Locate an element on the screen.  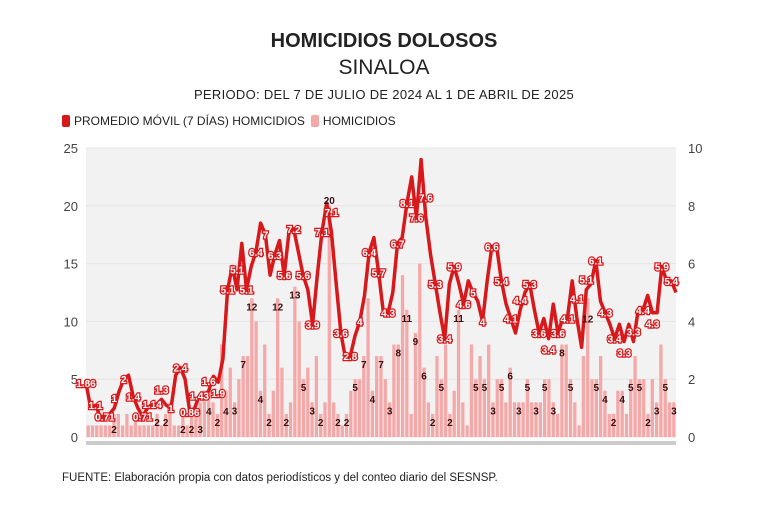
chart-subtitle: SINALOA is located at coordinates (384, 67).